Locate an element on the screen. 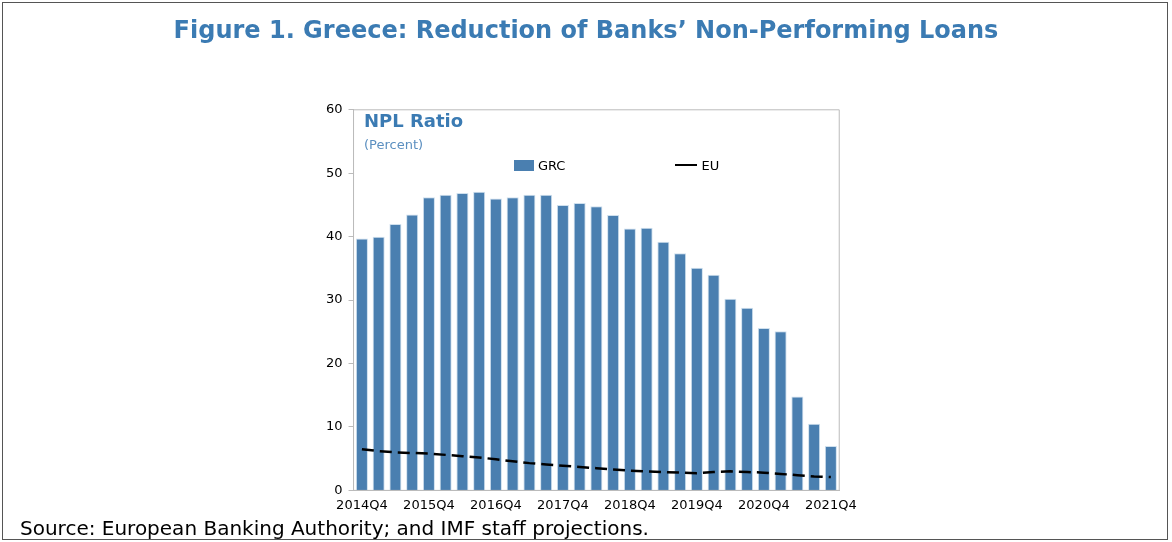 The width and height of the screenshot is (1172, 542). chart-title: Figure 1. Greece: Reduction of Banks’ Non-Performing Loans is located at coordinates (586, 30).